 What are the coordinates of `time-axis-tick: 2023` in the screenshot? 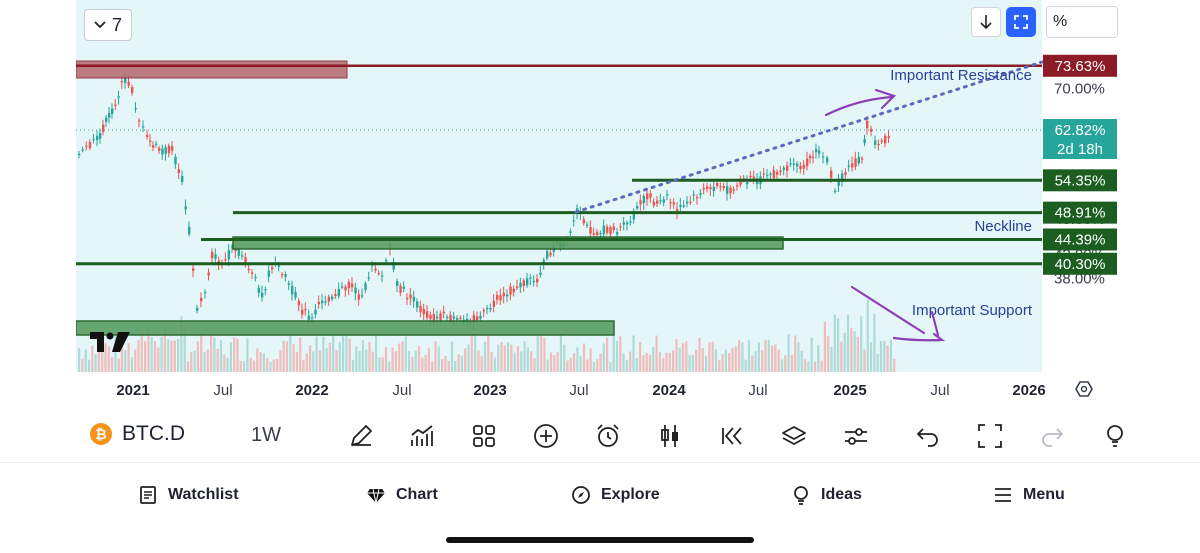 It's located at (489, 390).